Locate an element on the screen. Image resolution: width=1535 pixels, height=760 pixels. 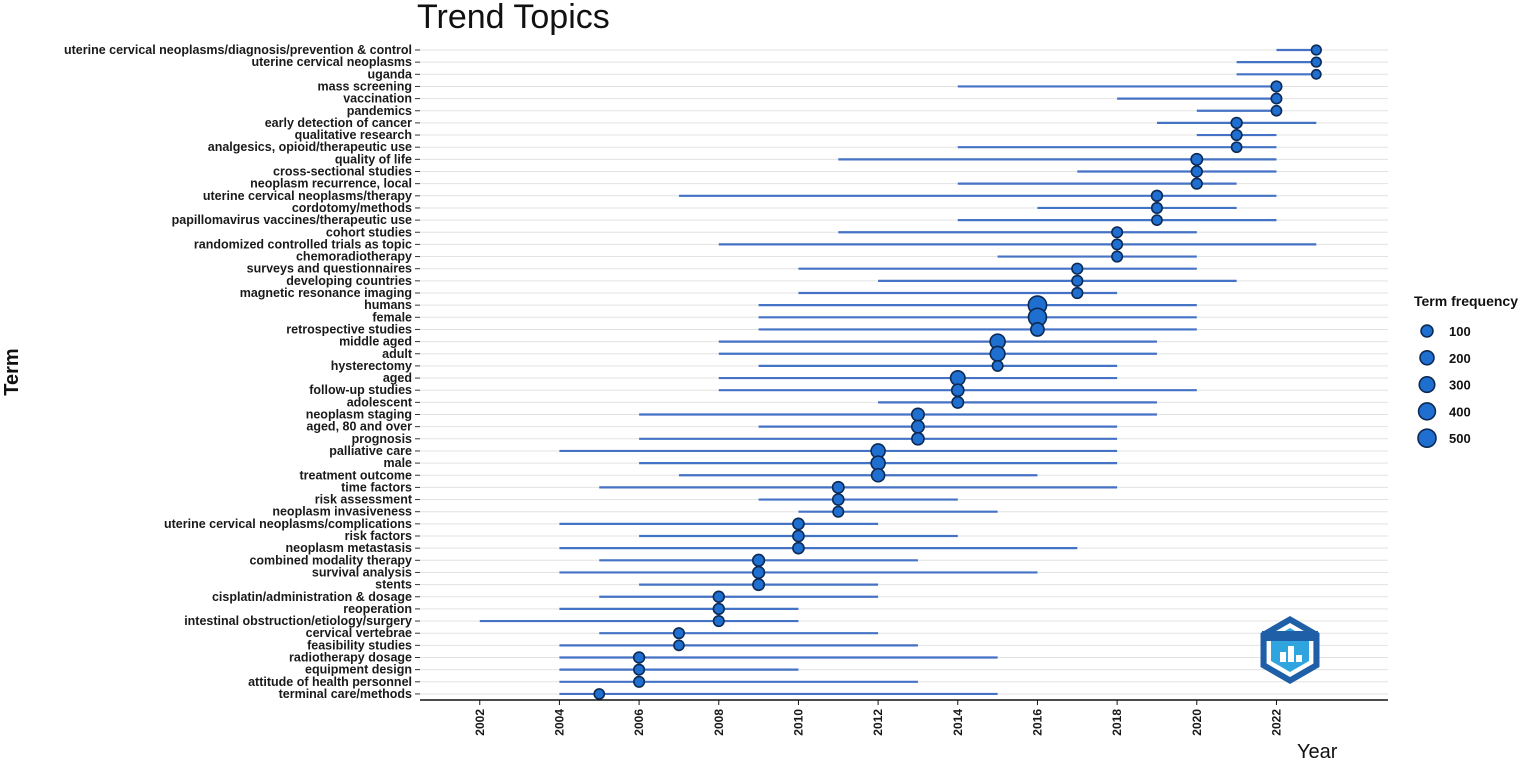
x-tick-label: 2016 is located at coordinates (1037, 722).